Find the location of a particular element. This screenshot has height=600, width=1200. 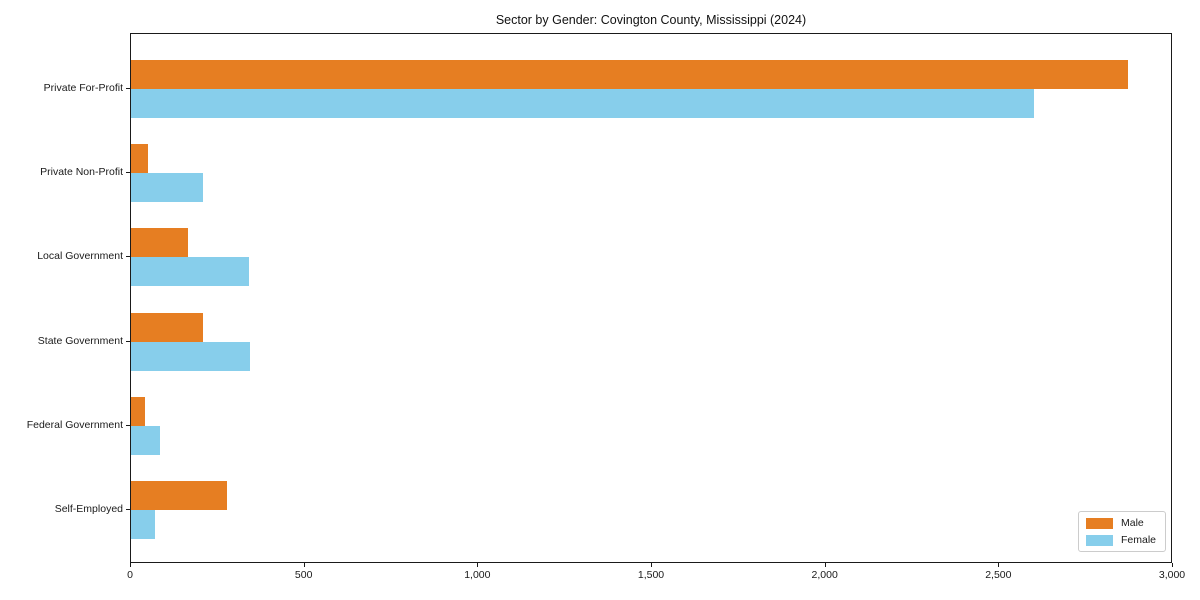

x-tick-label-0: 0 is located at coordinates (130, 575).